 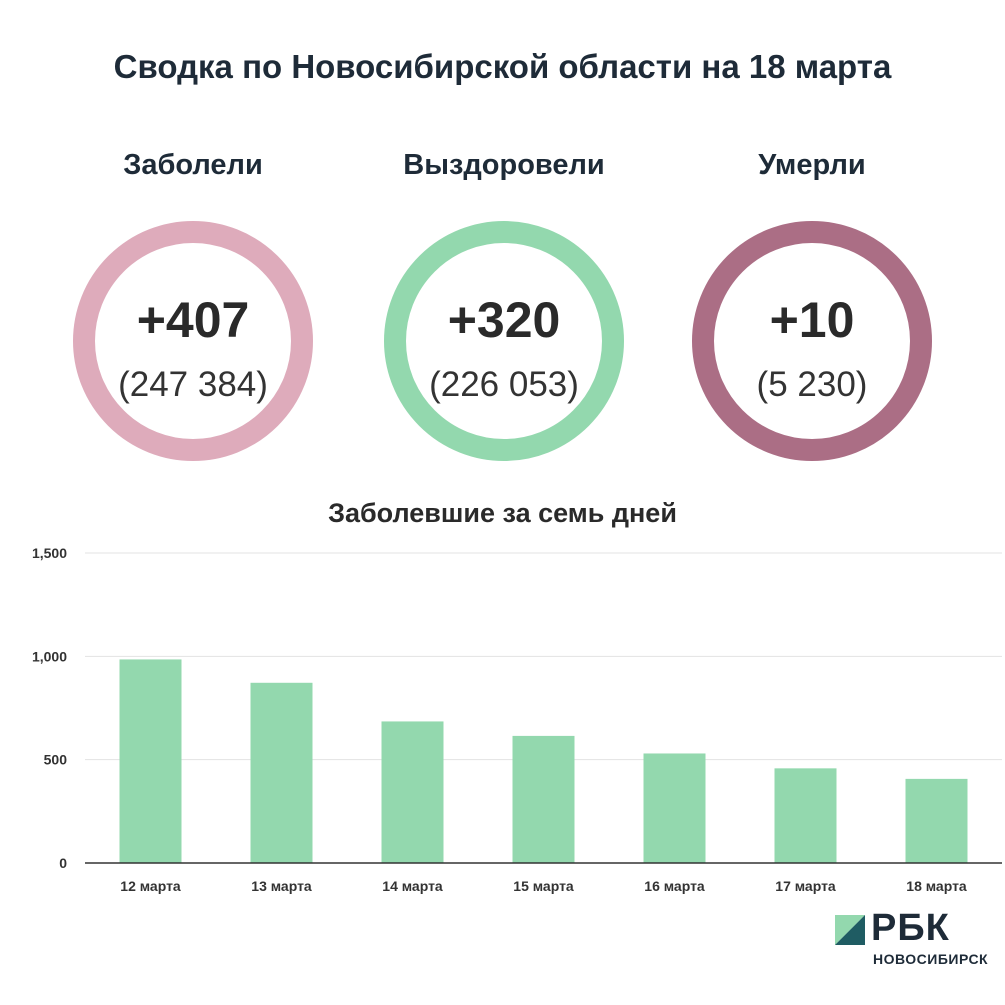 I want to click on stat-deaths: Умерли +10 (5 230), so click(x=812, y=303).